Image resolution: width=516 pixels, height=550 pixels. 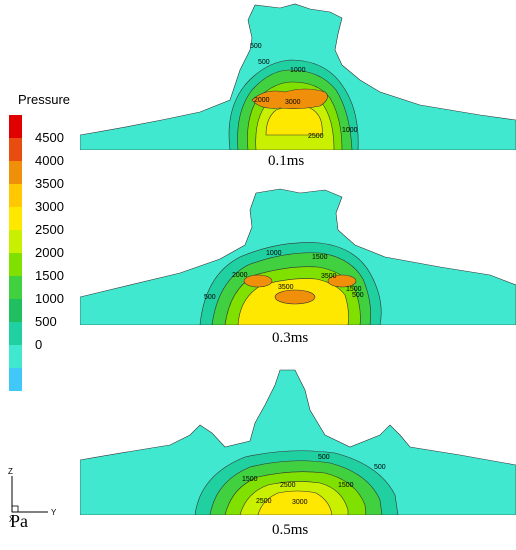 I want to click on legend-tick-label: 1500, so click(x=49, y=275).